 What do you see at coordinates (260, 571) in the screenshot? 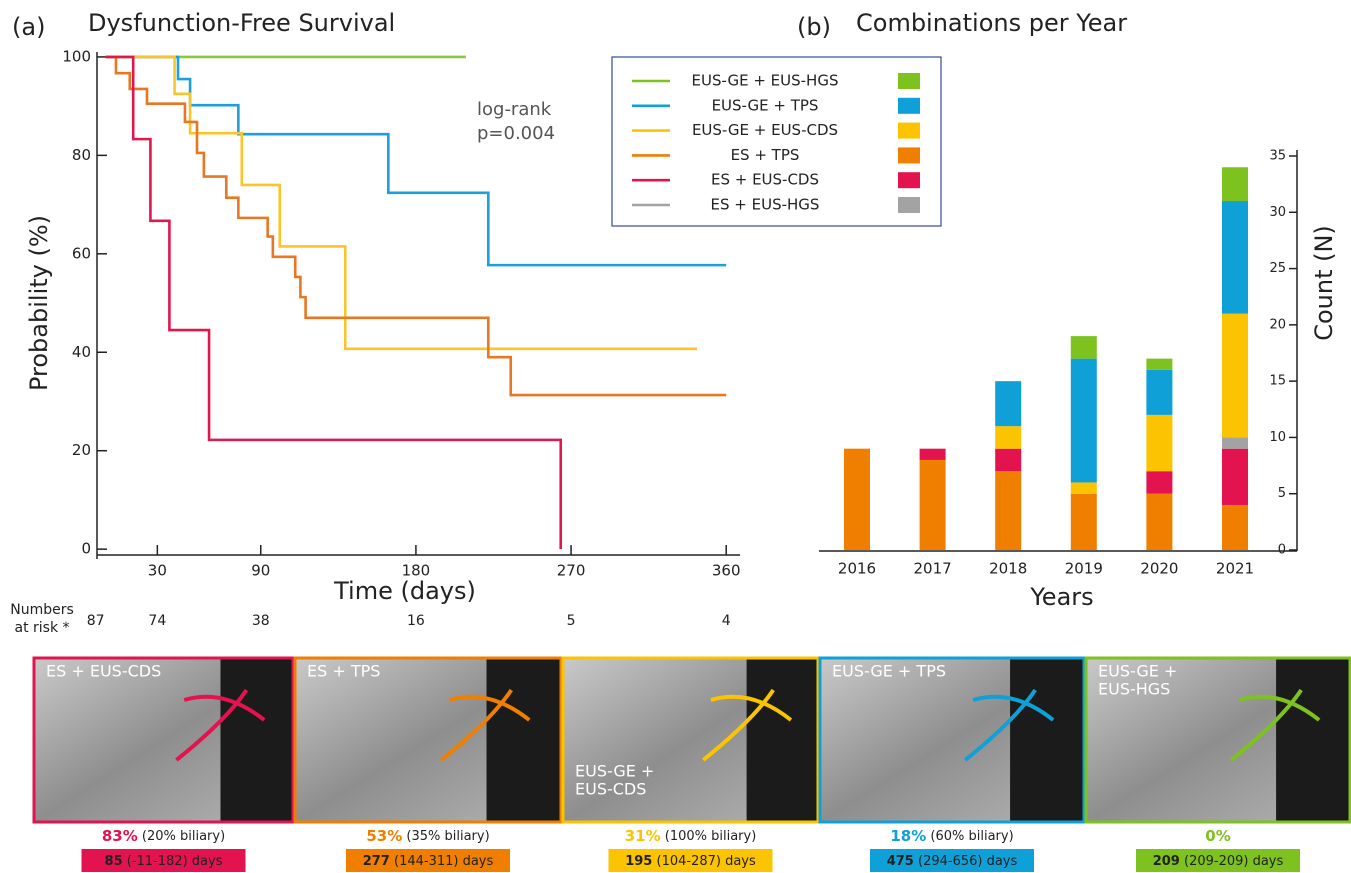
I see `x-tick-label: 90` at bounding box center [260, 571].